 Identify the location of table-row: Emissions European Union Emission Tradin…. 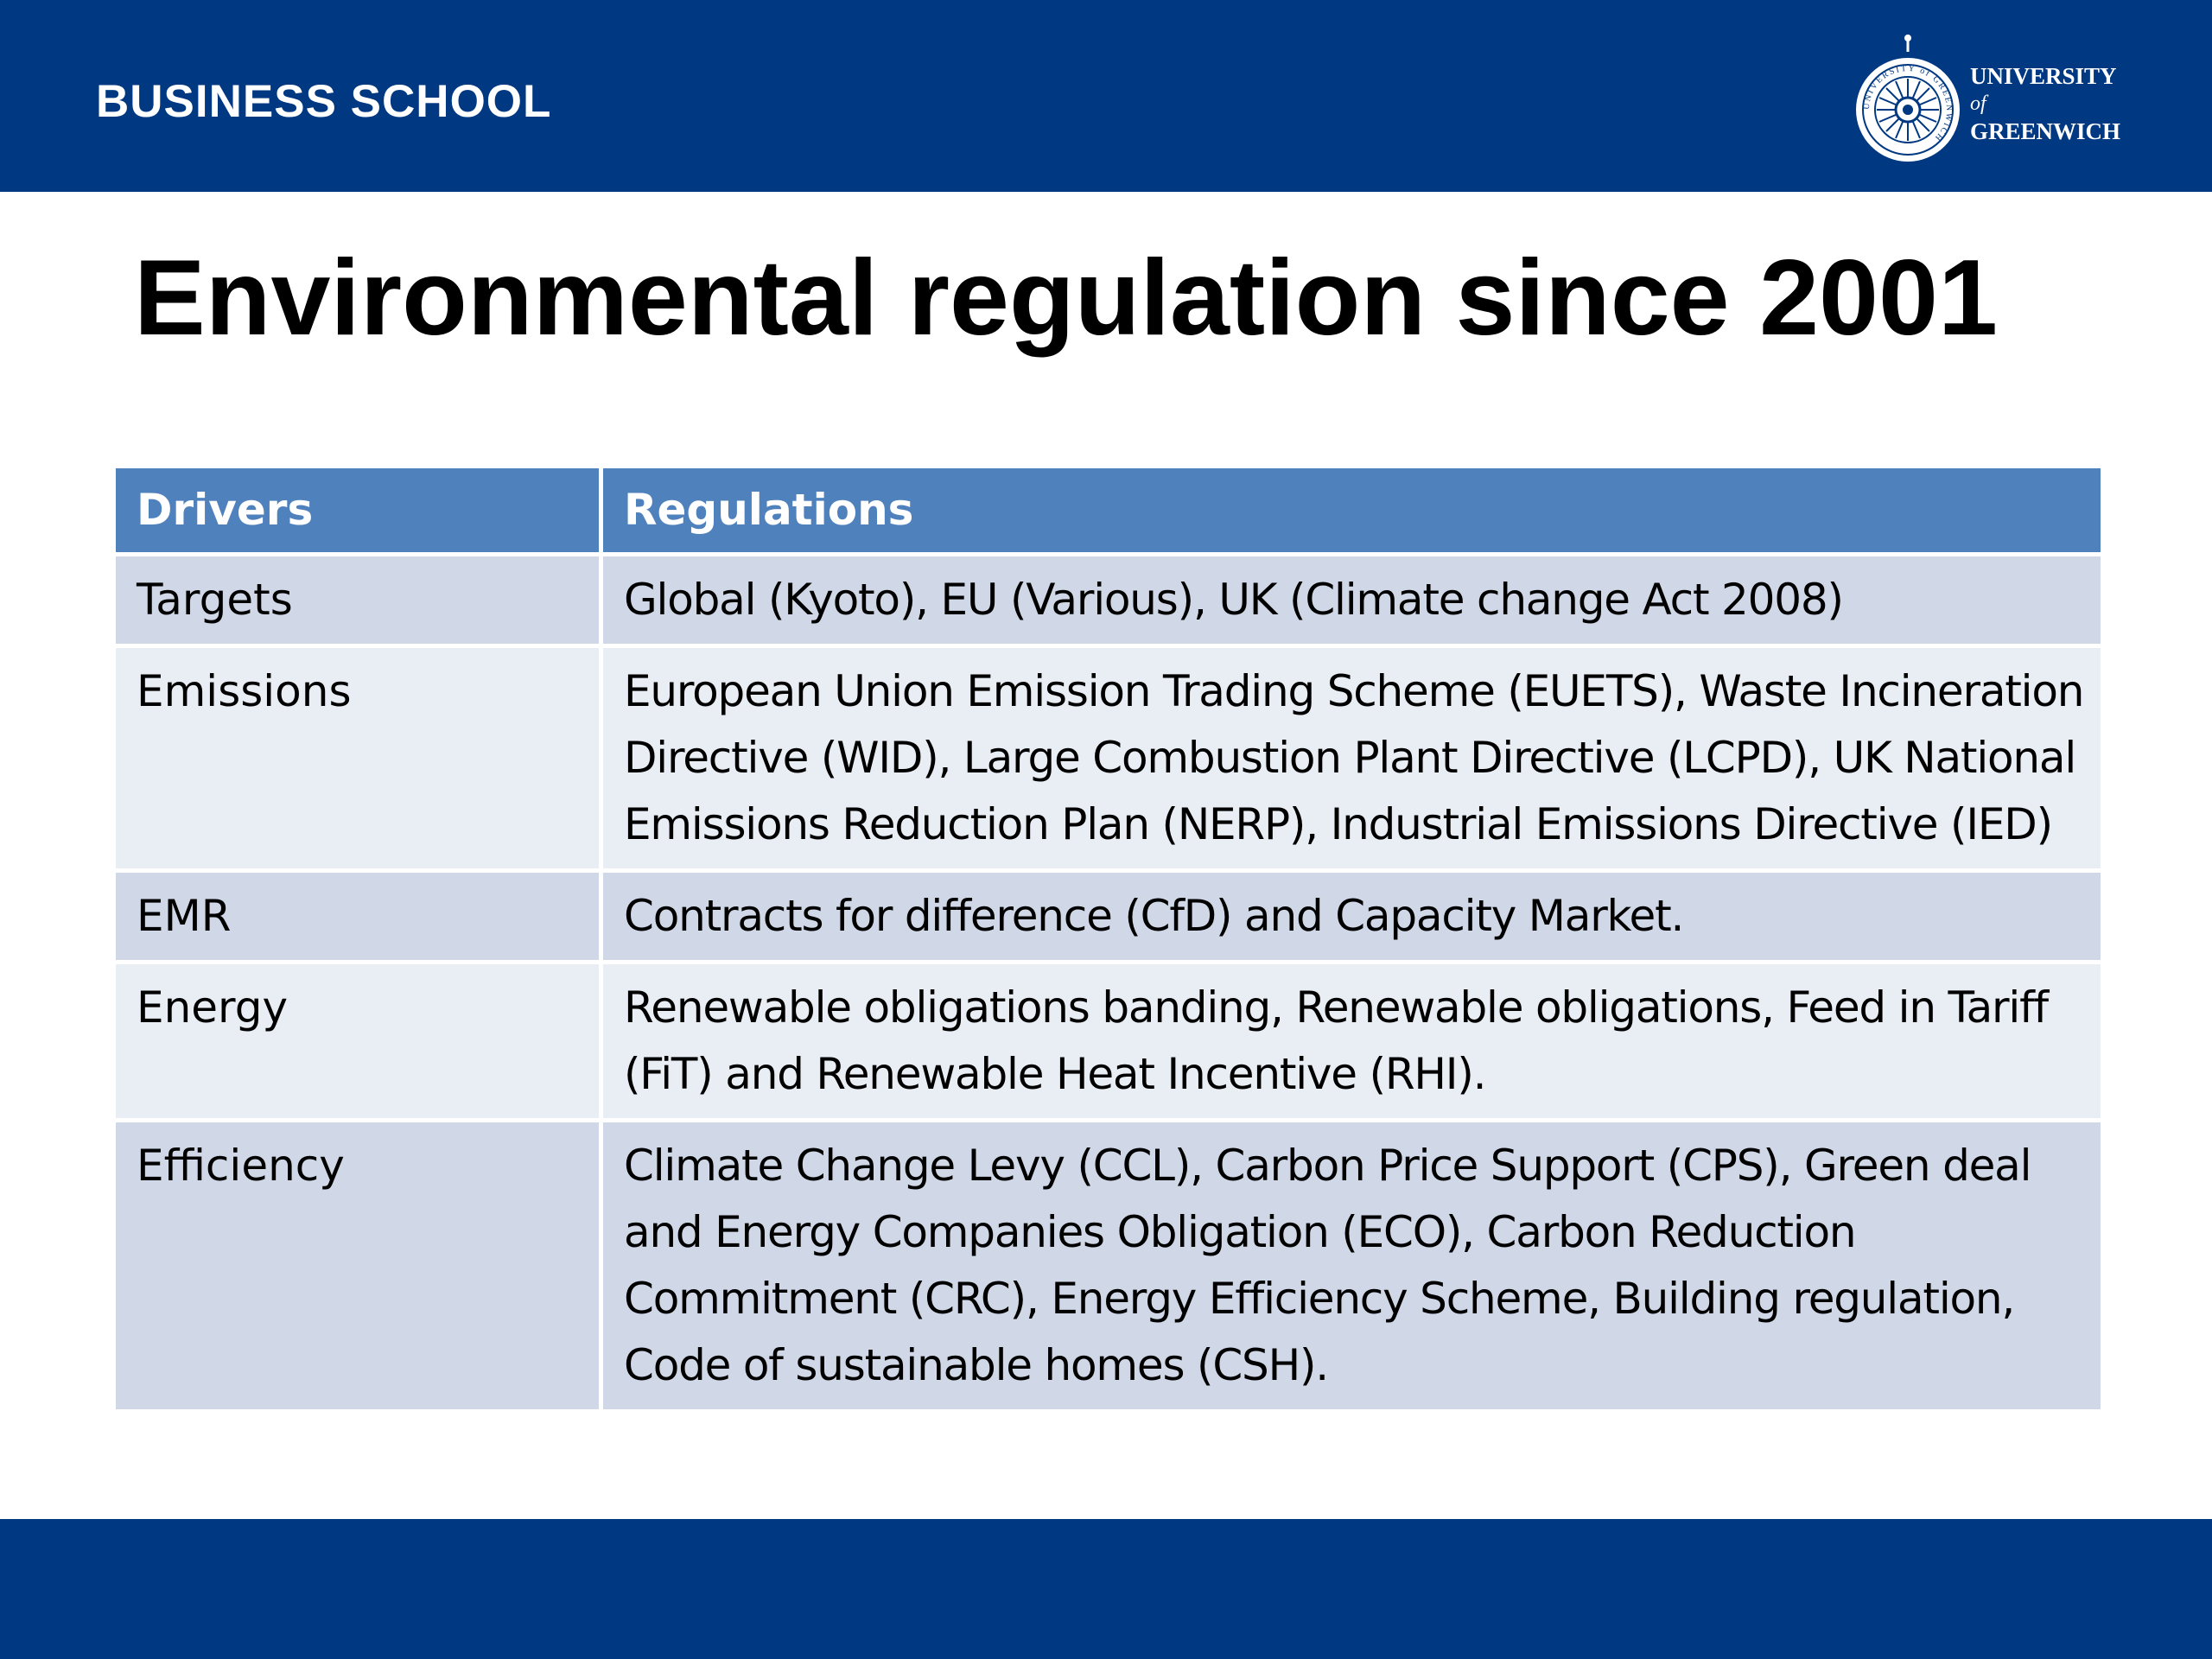
(1108, 758).